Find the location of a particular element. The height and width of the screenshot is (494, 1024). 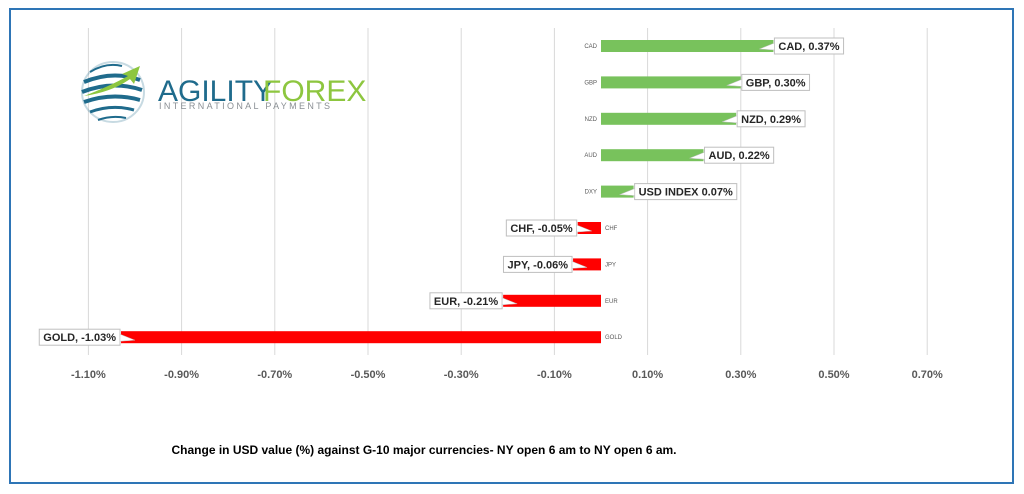

data-label-text: USD INDEX 0.07% is located at coordinates (686, 193).